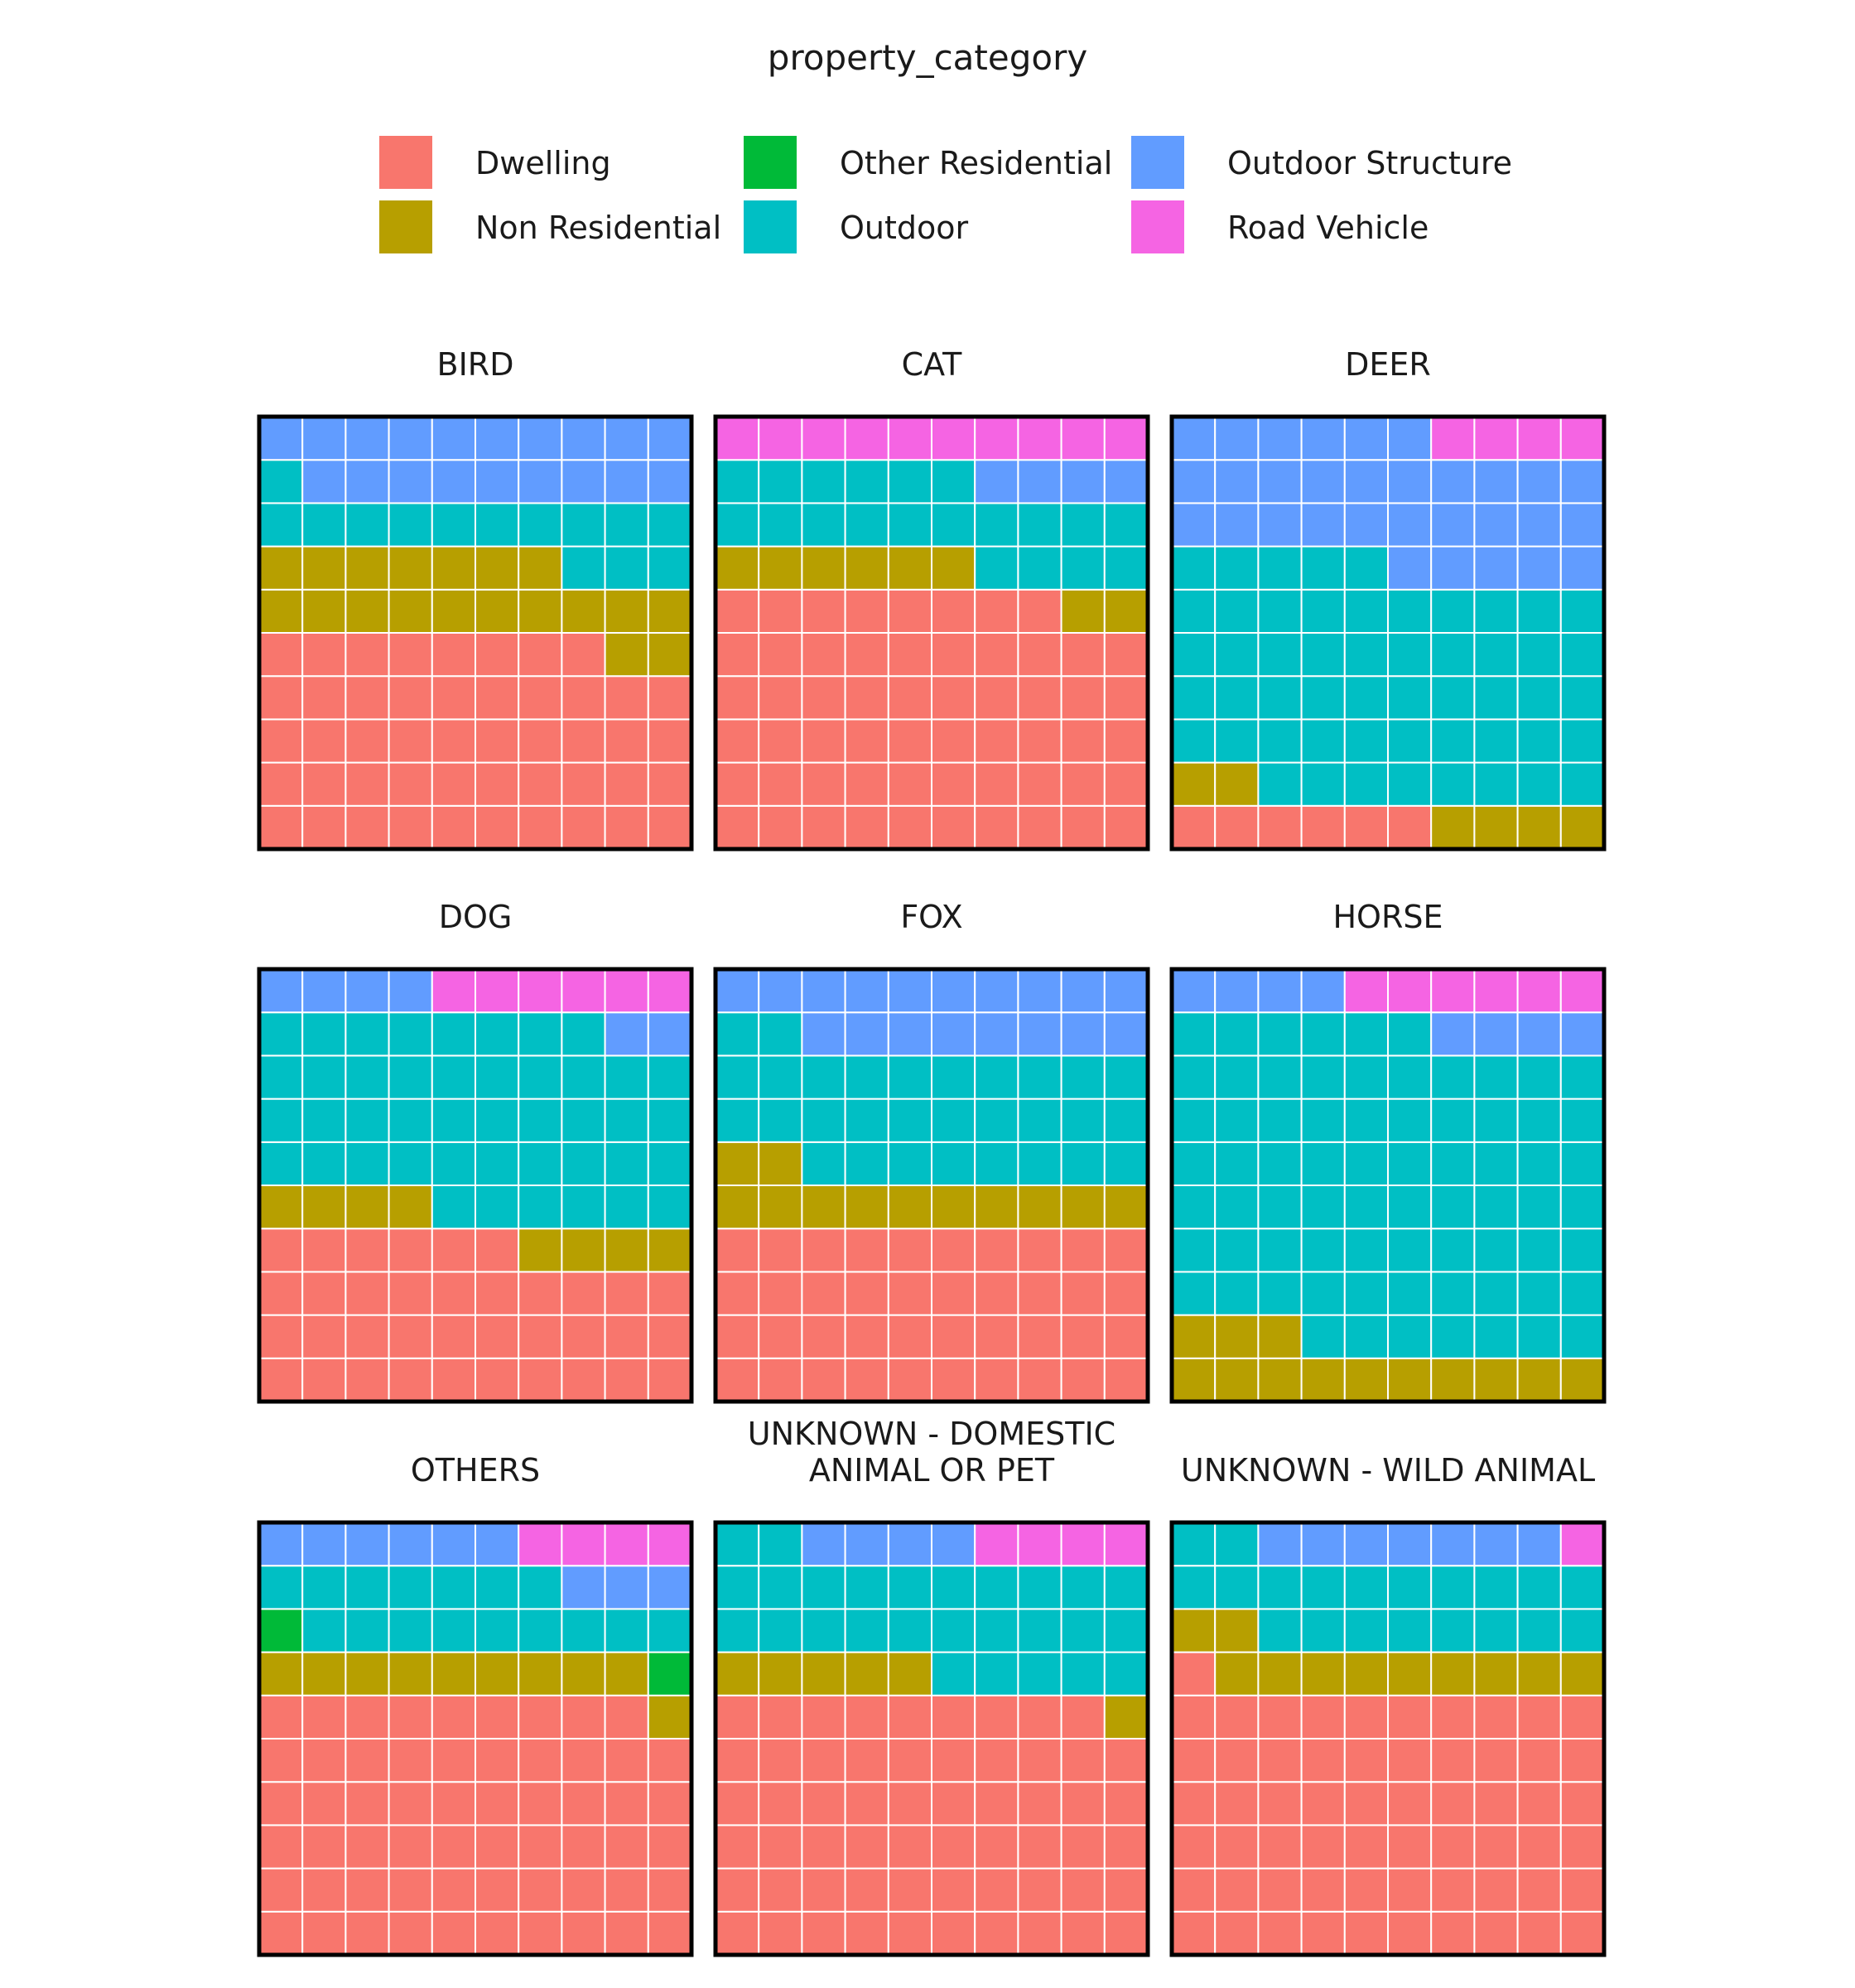 Image resolution: width=1855 pixels, height=1988 pixels. I want to click on panel-title: CAT, so click(932, 364).